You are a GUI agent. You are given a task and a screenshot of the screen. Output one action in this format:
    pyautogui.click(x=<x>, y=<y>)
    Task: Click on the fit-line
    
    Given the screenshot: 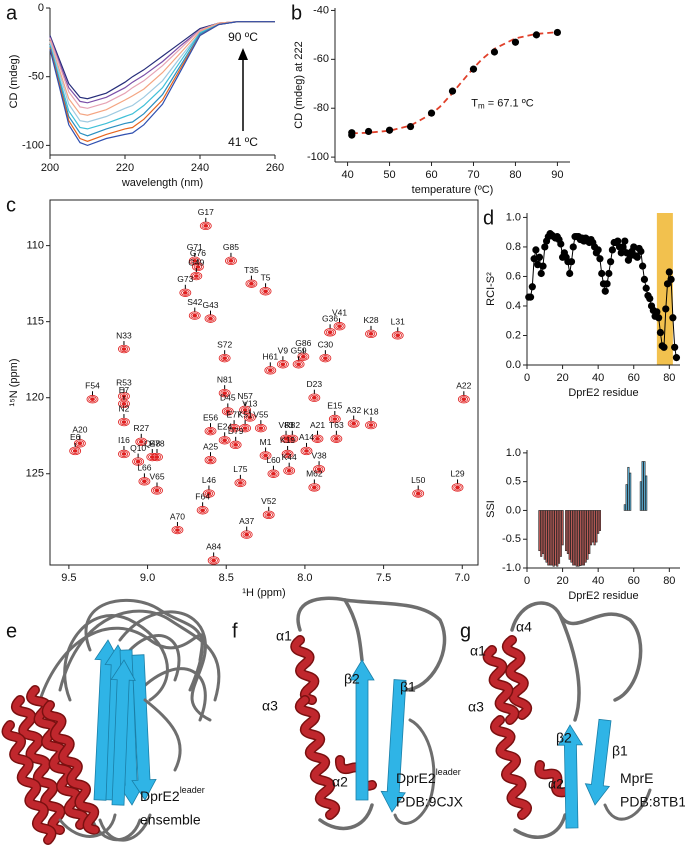 What is the action you would take?
    pyautogui.click(x=454, y=83)
    